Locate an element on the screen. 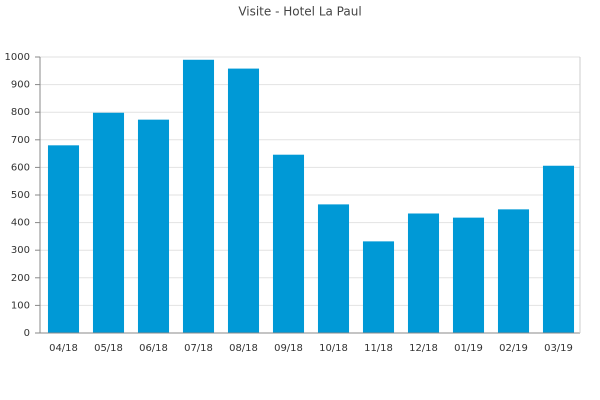 The image size is (600, 400). y-tick-label: 900 is located at coordinates (20, 85).